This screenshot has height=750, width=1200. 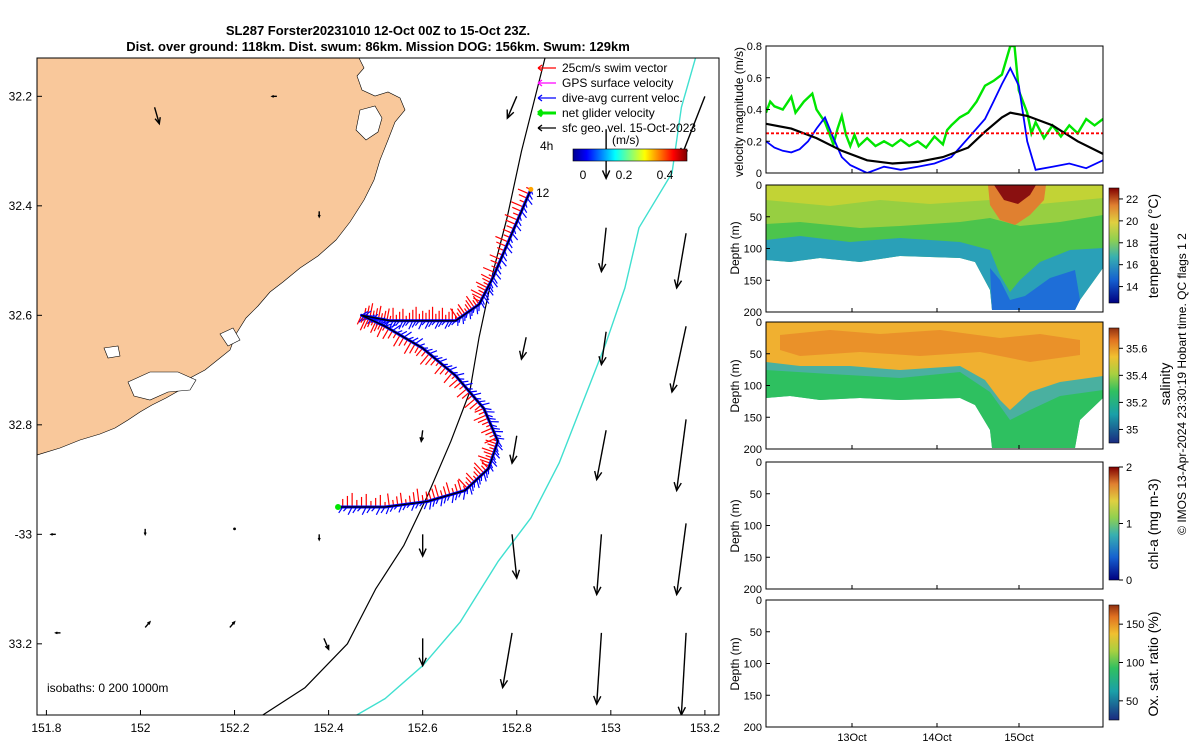 I want to click on colorbar-tick: 0.2, so click(x=624, y=175).